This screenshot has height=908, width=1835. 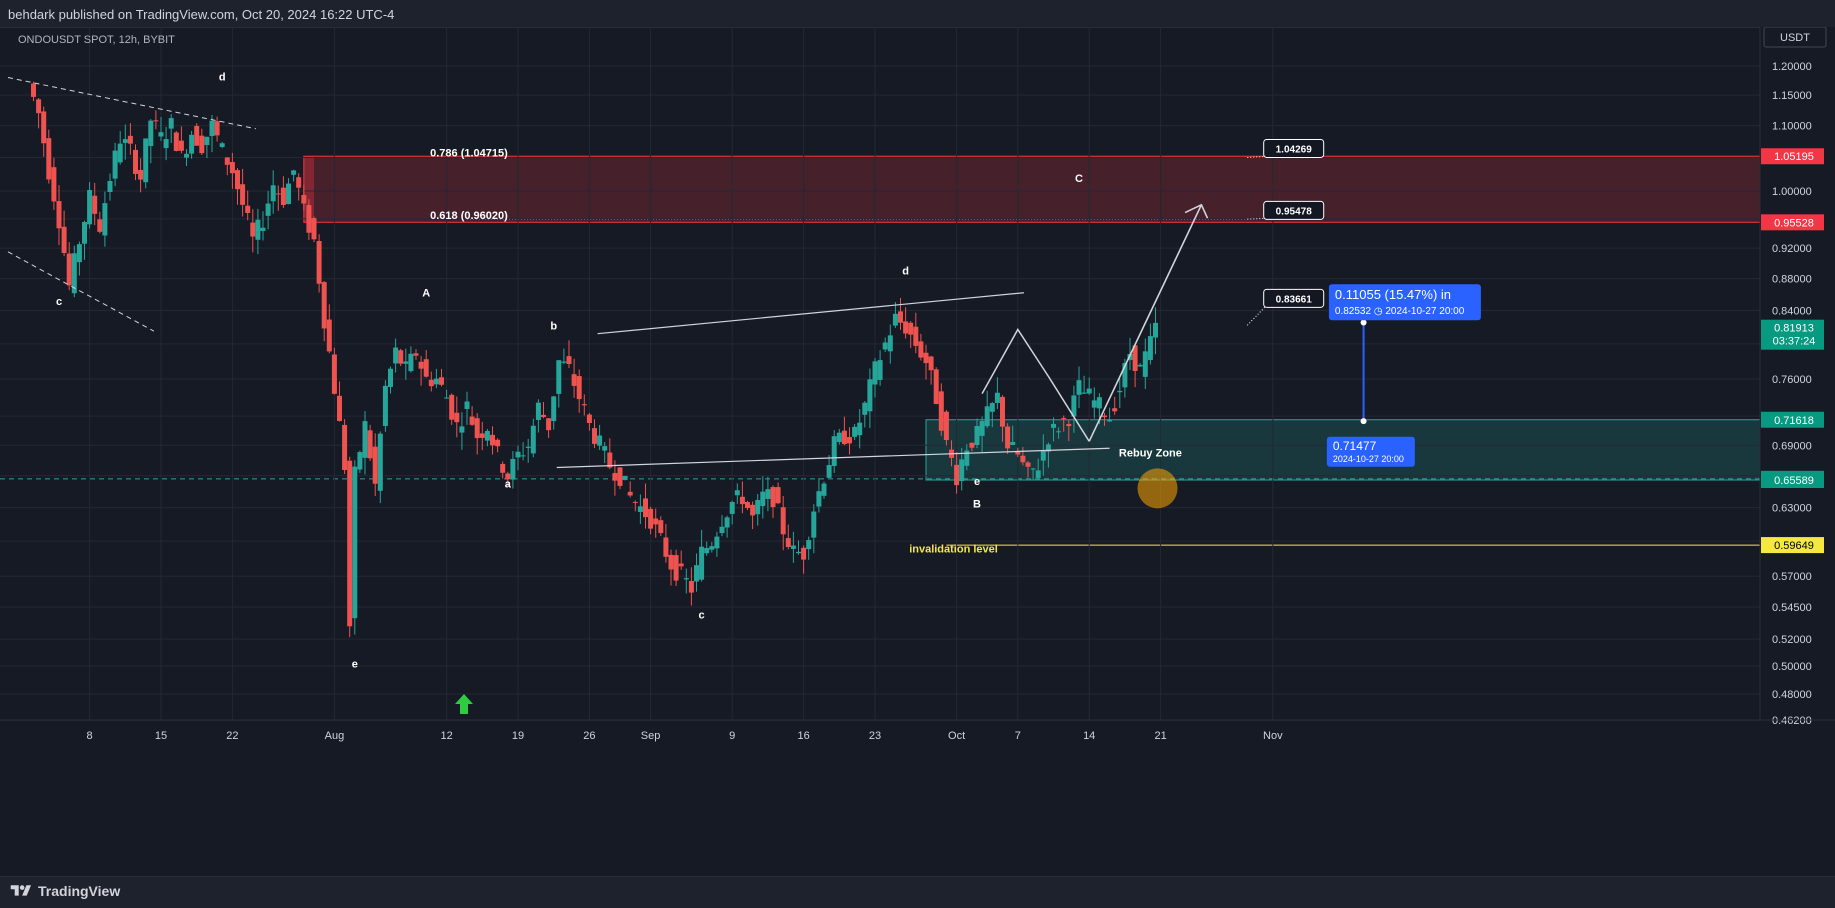 What do you see at coordinates (1794, 546) in the screenshot?
I see `price-tag-label: 0.59649` at bounding box center [1794, 546].